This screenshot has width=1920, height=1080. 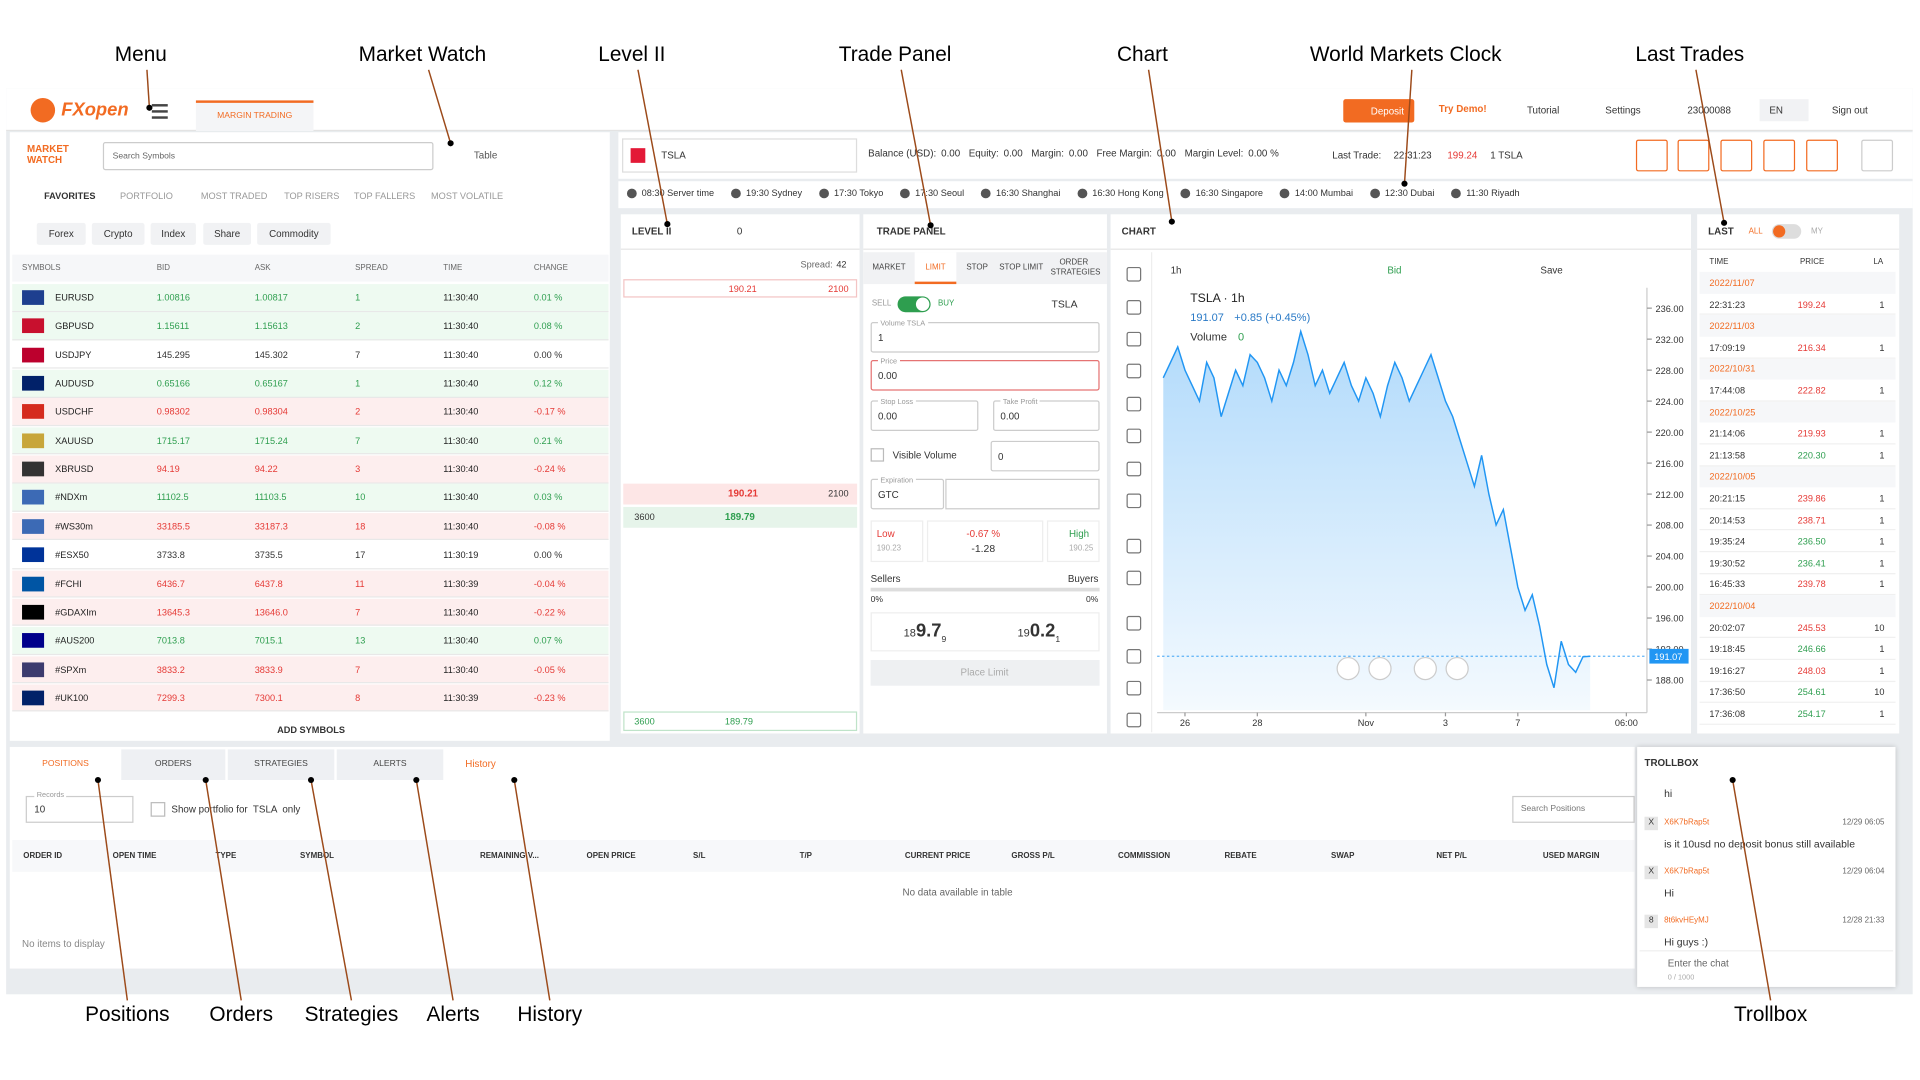 I want to click on lang: EN, so click(x=1776, y=110).